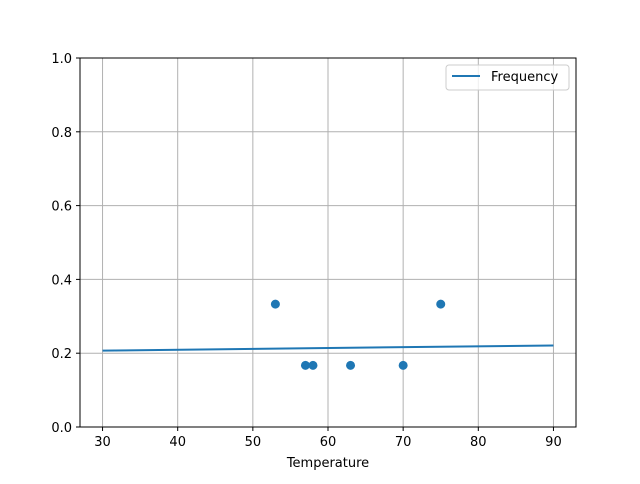  What do you see at coordinates (478, 442) in the screenshot?
I see `x-tick-label: 80` at bounding box center [478, 442].